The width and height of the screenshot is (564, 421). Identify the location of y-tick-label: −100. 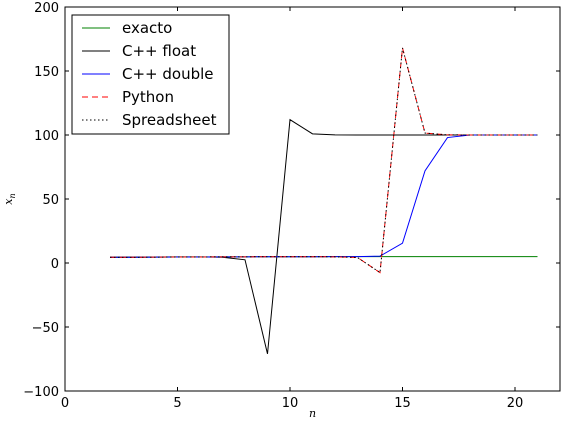
(41, 392).